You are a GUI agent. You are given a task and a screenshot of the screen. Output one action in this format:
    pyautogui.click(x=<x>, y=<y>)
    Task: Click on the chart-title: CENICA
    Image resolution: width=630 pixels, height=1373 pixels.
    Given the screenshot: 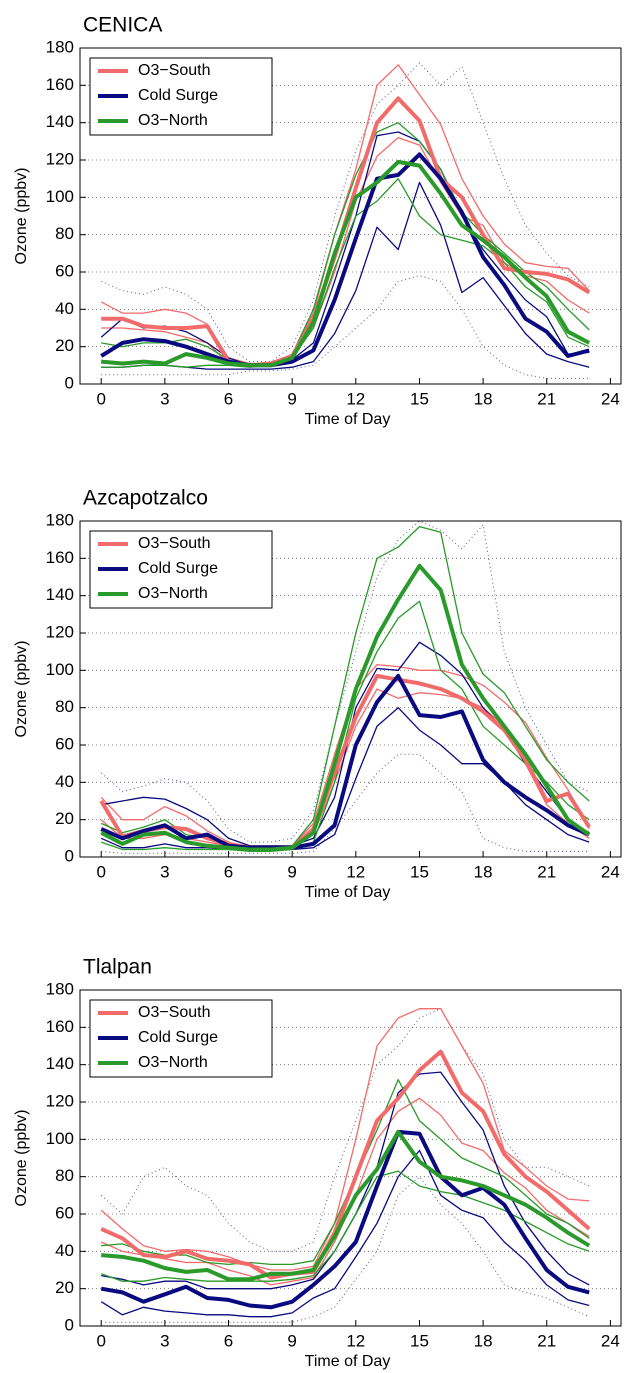 What is the action you would take?
    pyautogui.click(x=122, y=25)
    